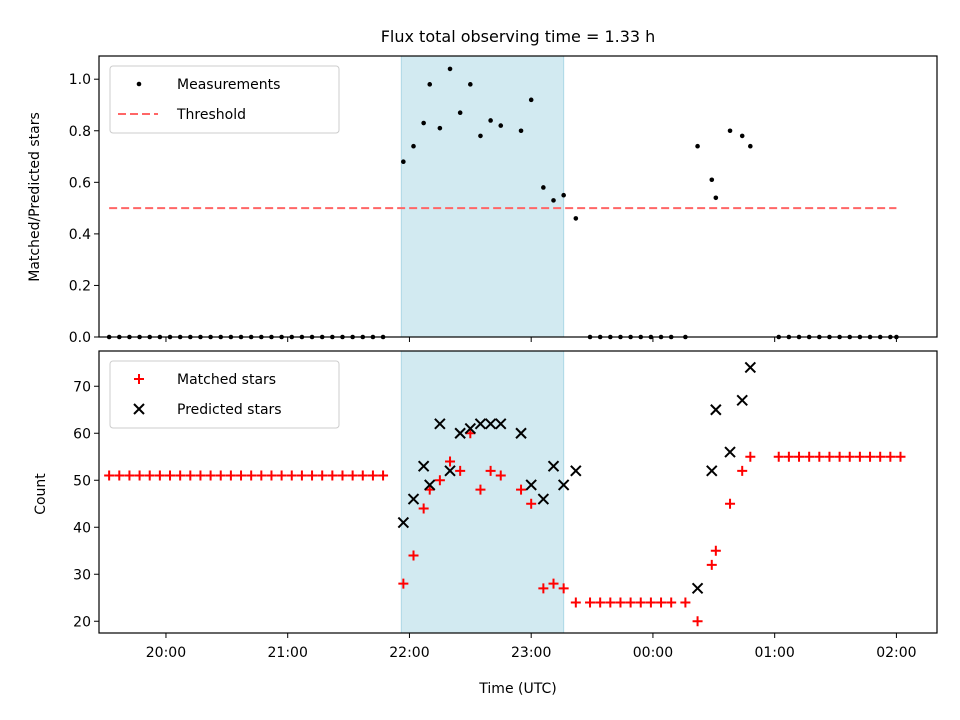 The width and height of the screenshot is (960, 720). Describe the element at coordinates (211, 115) in the screenshot. I see `legend-label: Threshold` at that location.